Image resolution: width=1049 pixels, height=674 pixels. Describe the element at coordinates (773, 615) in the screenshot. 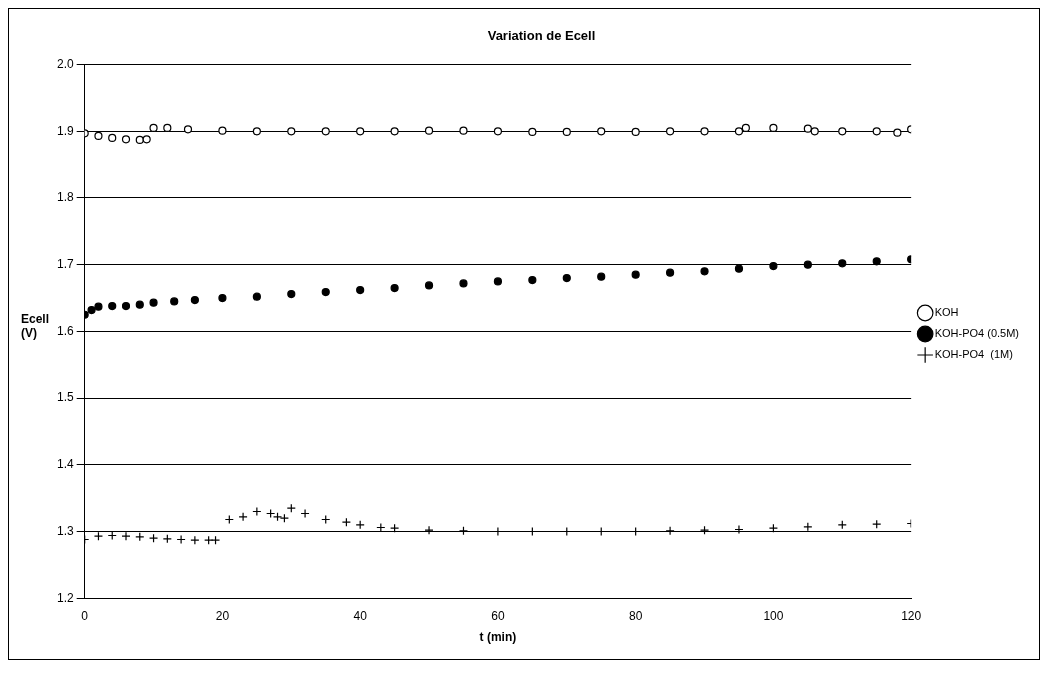

I see `x-tick-label: 100` at that location.